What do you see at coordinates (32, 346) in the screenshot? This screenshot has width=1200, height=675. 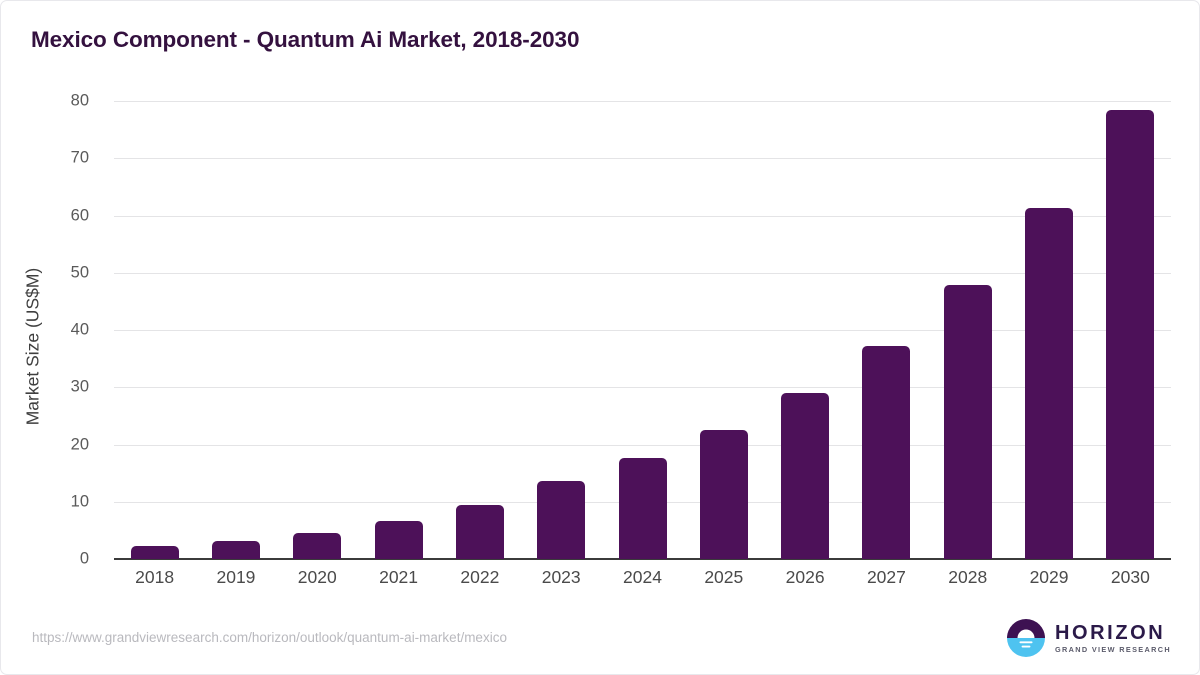 I see `y-axis-title: Market Size (US$M)` at bounding box center [32, 346].